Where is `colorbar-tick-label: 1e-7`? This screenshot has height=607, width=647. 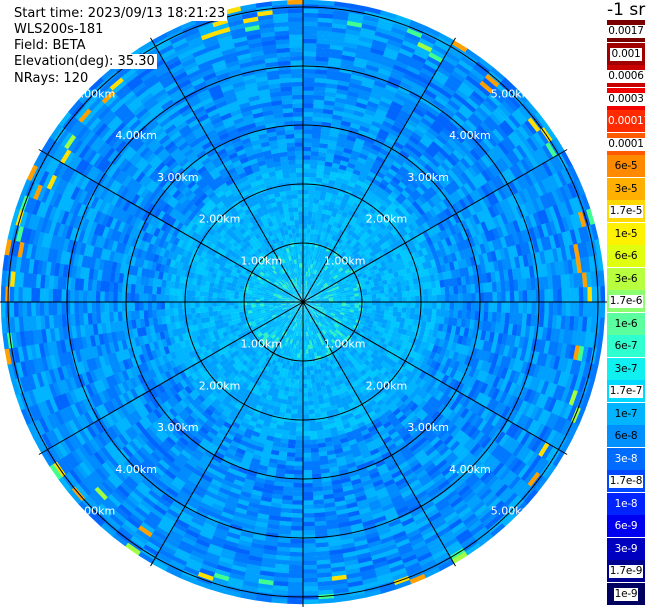
colorbar-tick-label: 1e-7 is located at coordinates (626, 413).